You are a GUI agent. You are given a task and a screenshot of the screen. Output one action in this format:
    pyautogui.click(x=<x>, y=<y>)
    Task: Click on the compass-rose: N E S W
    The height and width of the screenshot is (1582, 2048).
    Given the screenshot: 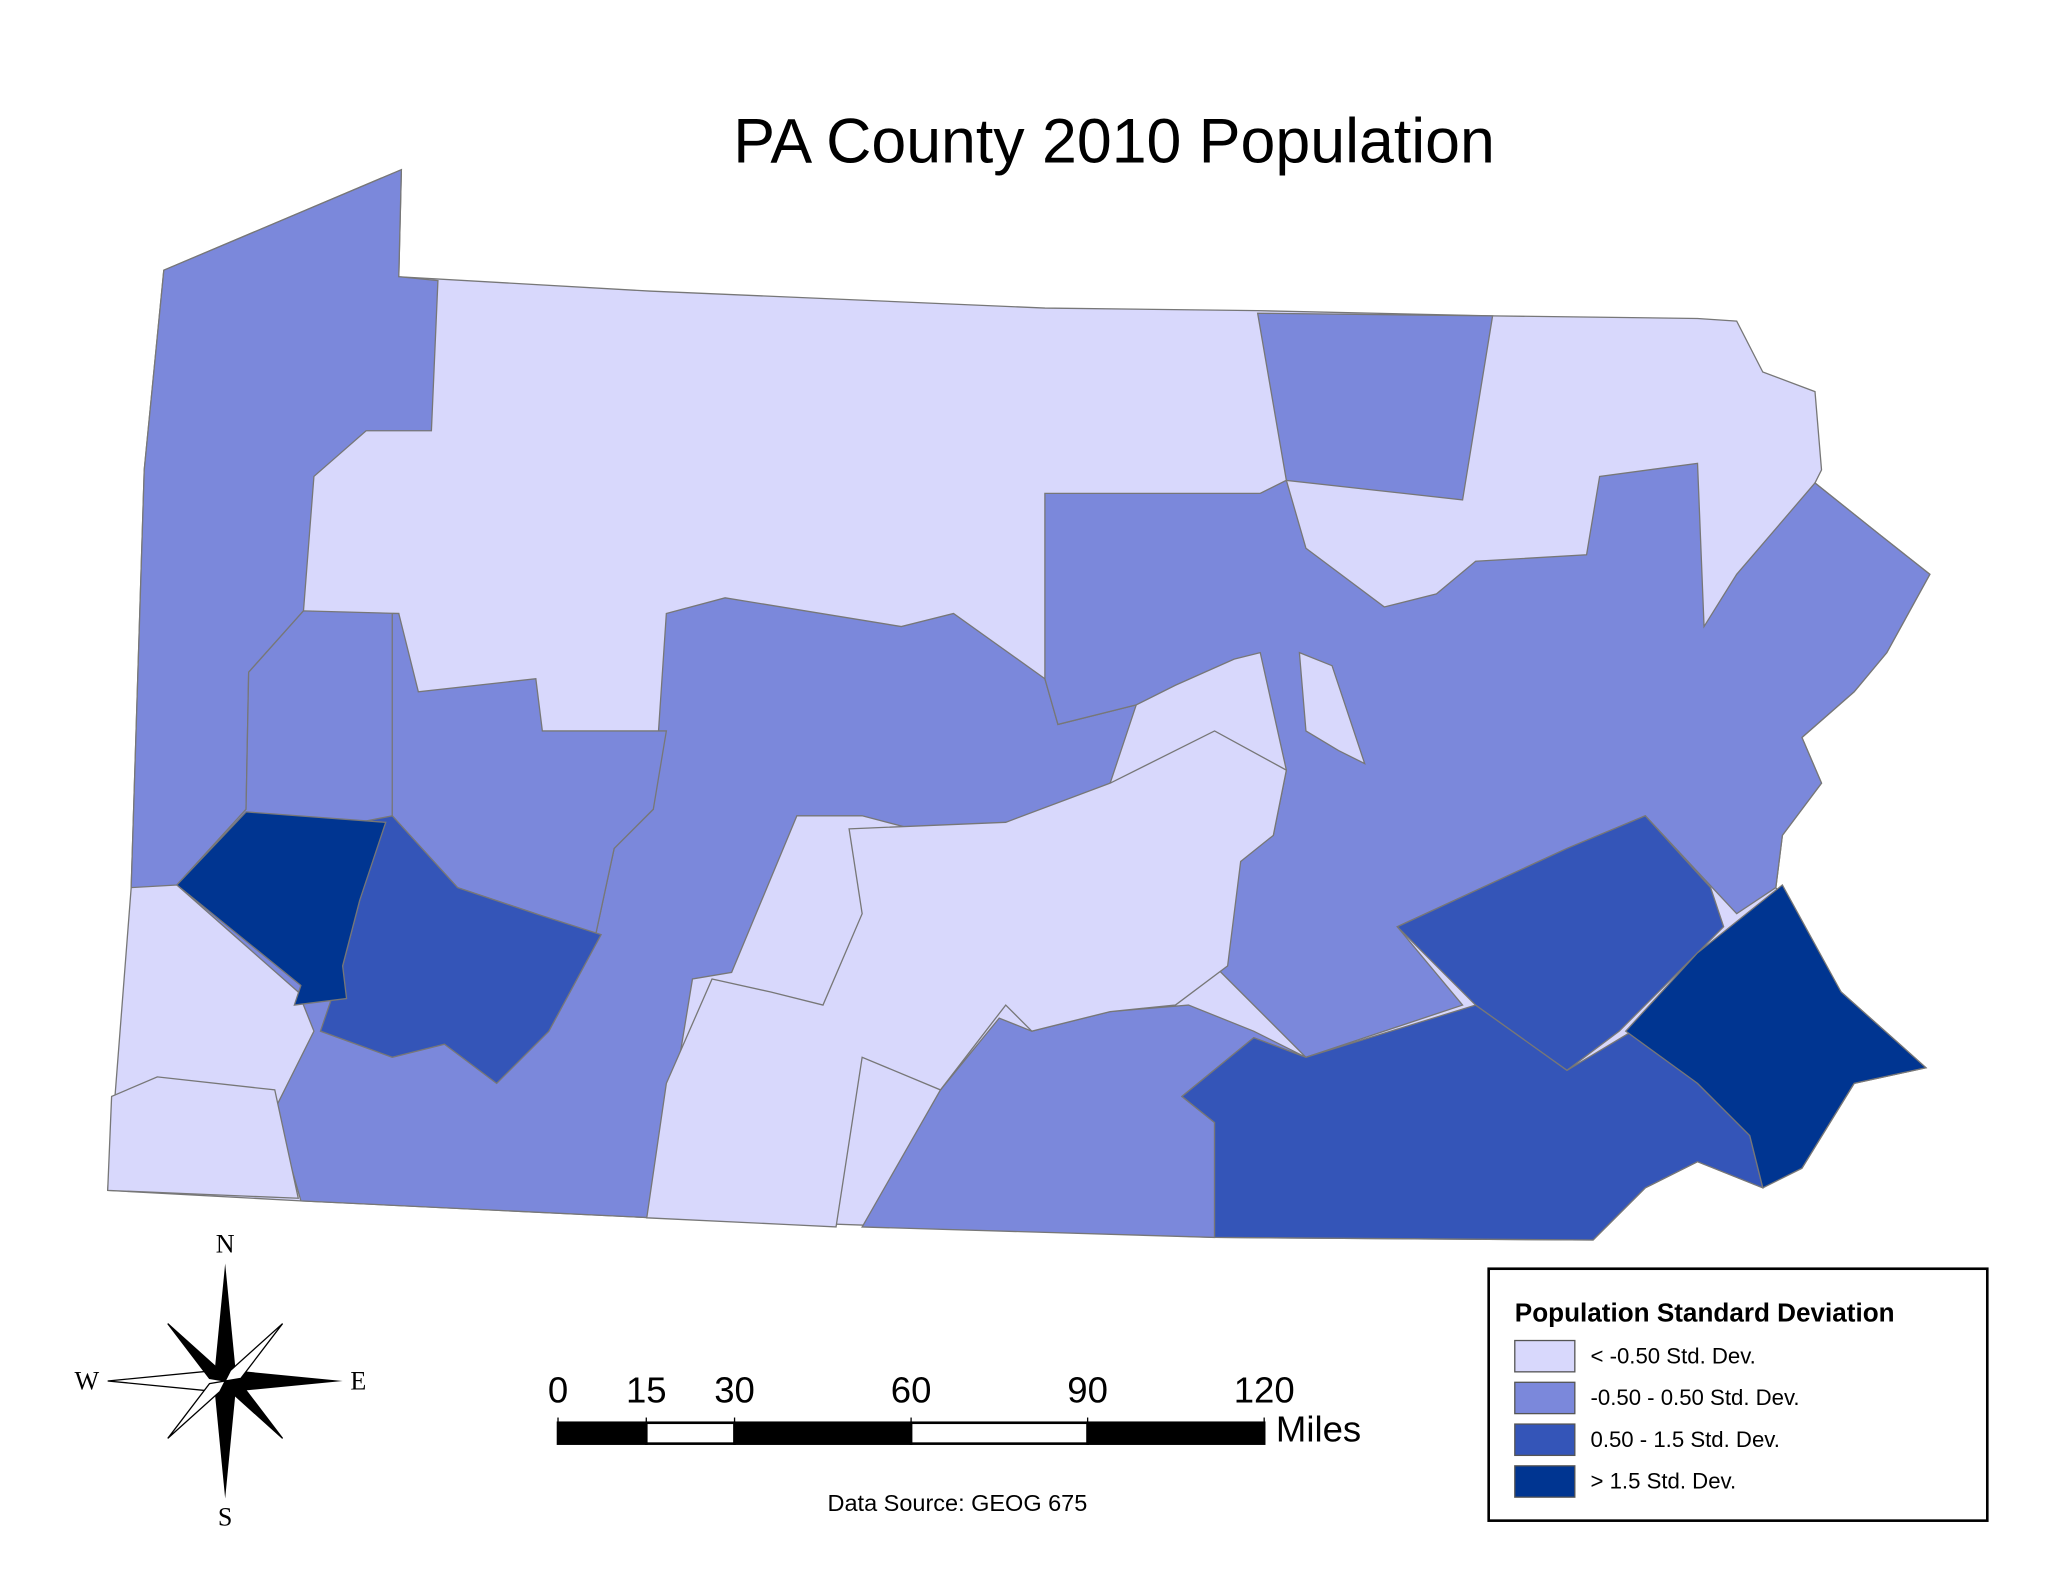 What is the action you would take?
    pyautogui.click(x=220, y=1381)
    